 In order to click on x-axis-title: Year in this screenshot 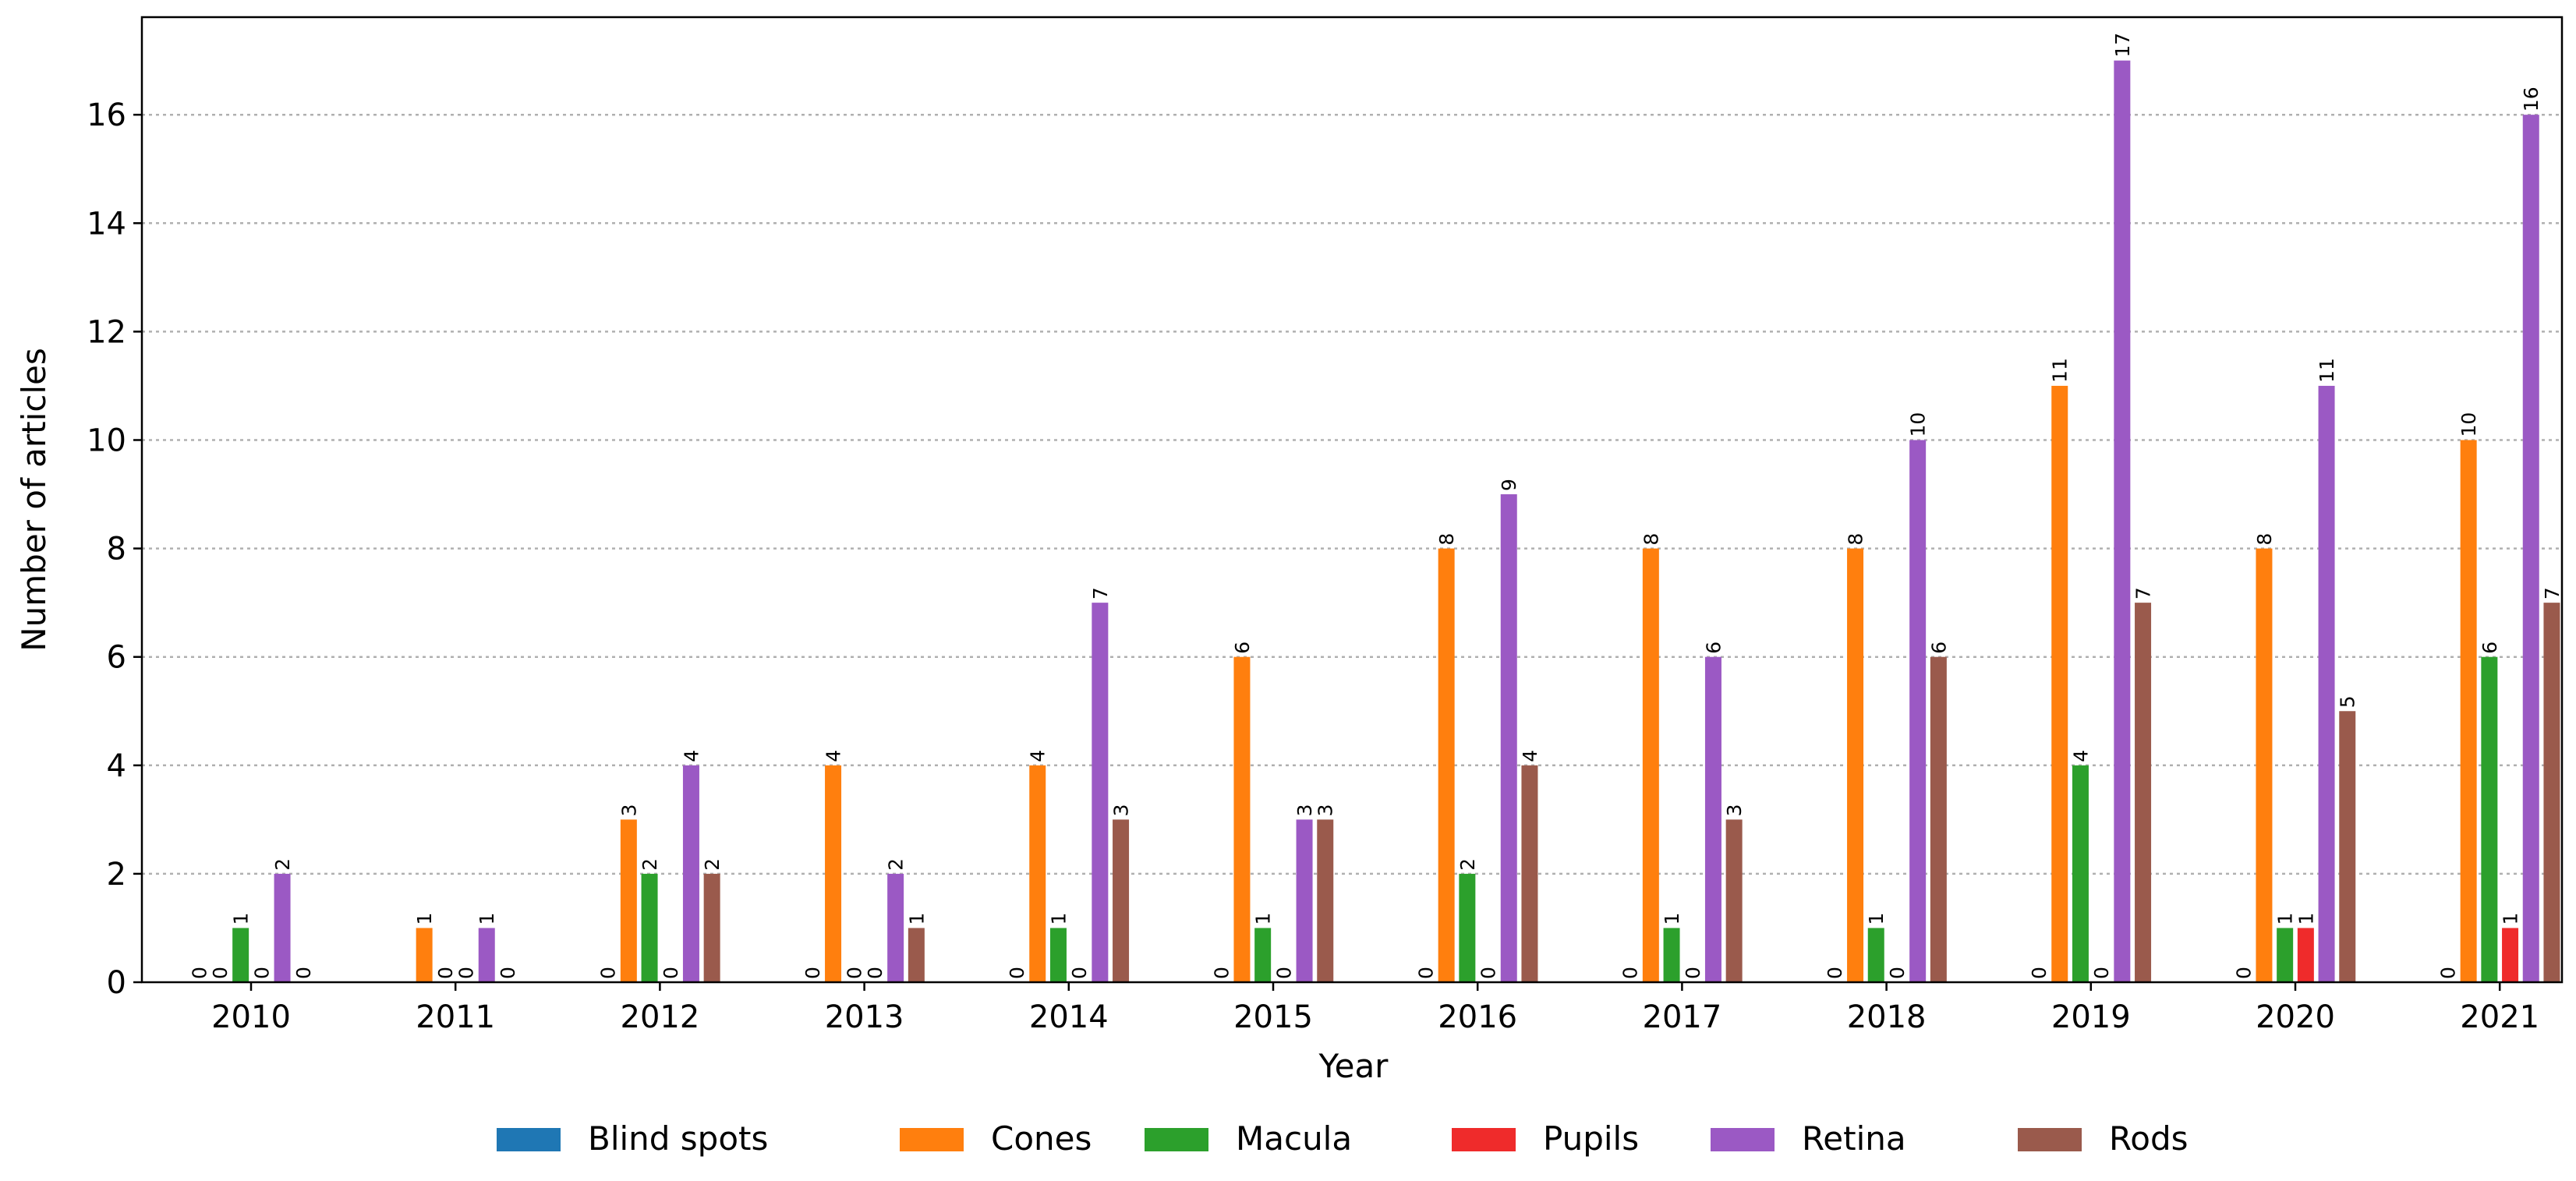, I will do `click(1353, 1066)`.